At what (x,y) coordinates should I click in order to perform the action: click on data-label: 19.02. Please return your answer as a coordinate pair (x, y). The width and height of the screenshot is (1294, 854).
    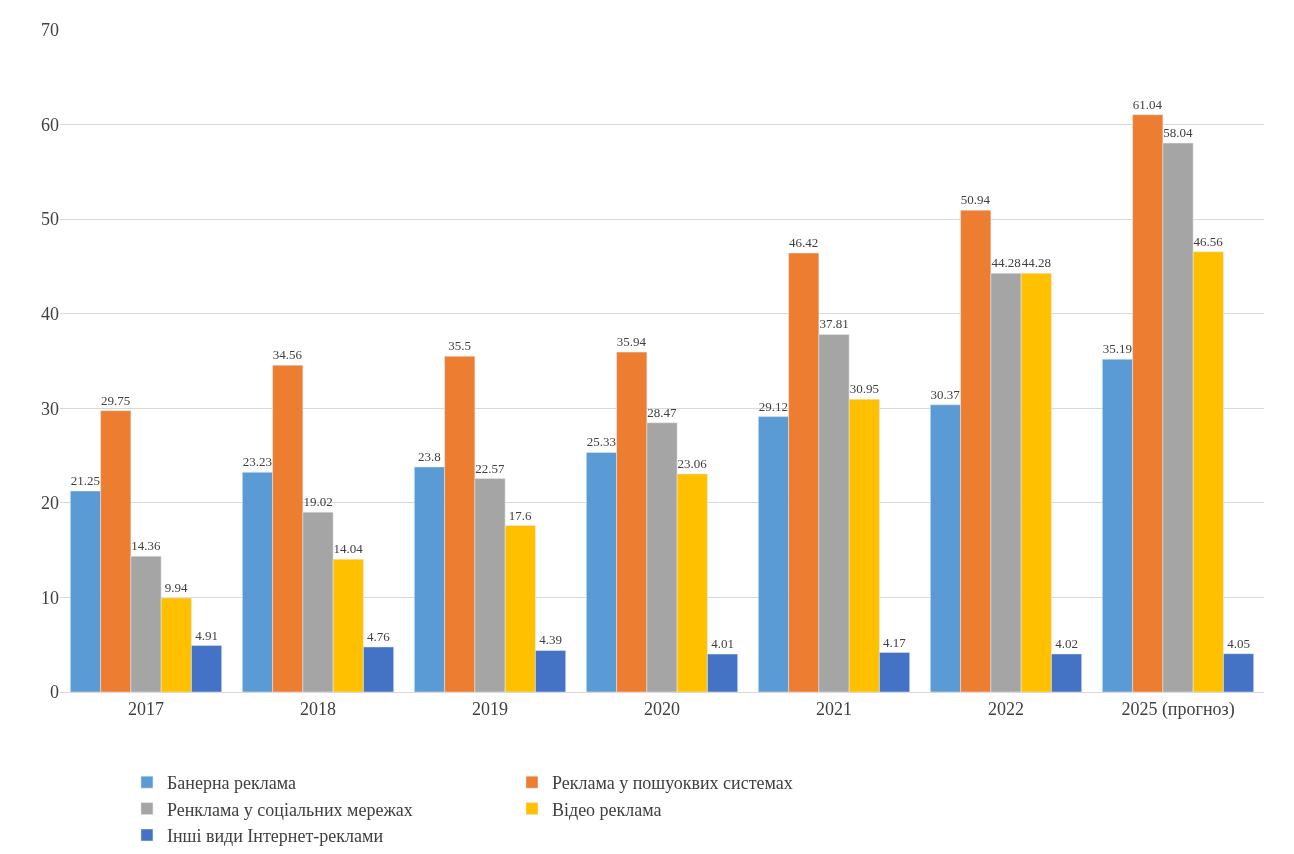
    Looking at the image, I should click on (318, 502).